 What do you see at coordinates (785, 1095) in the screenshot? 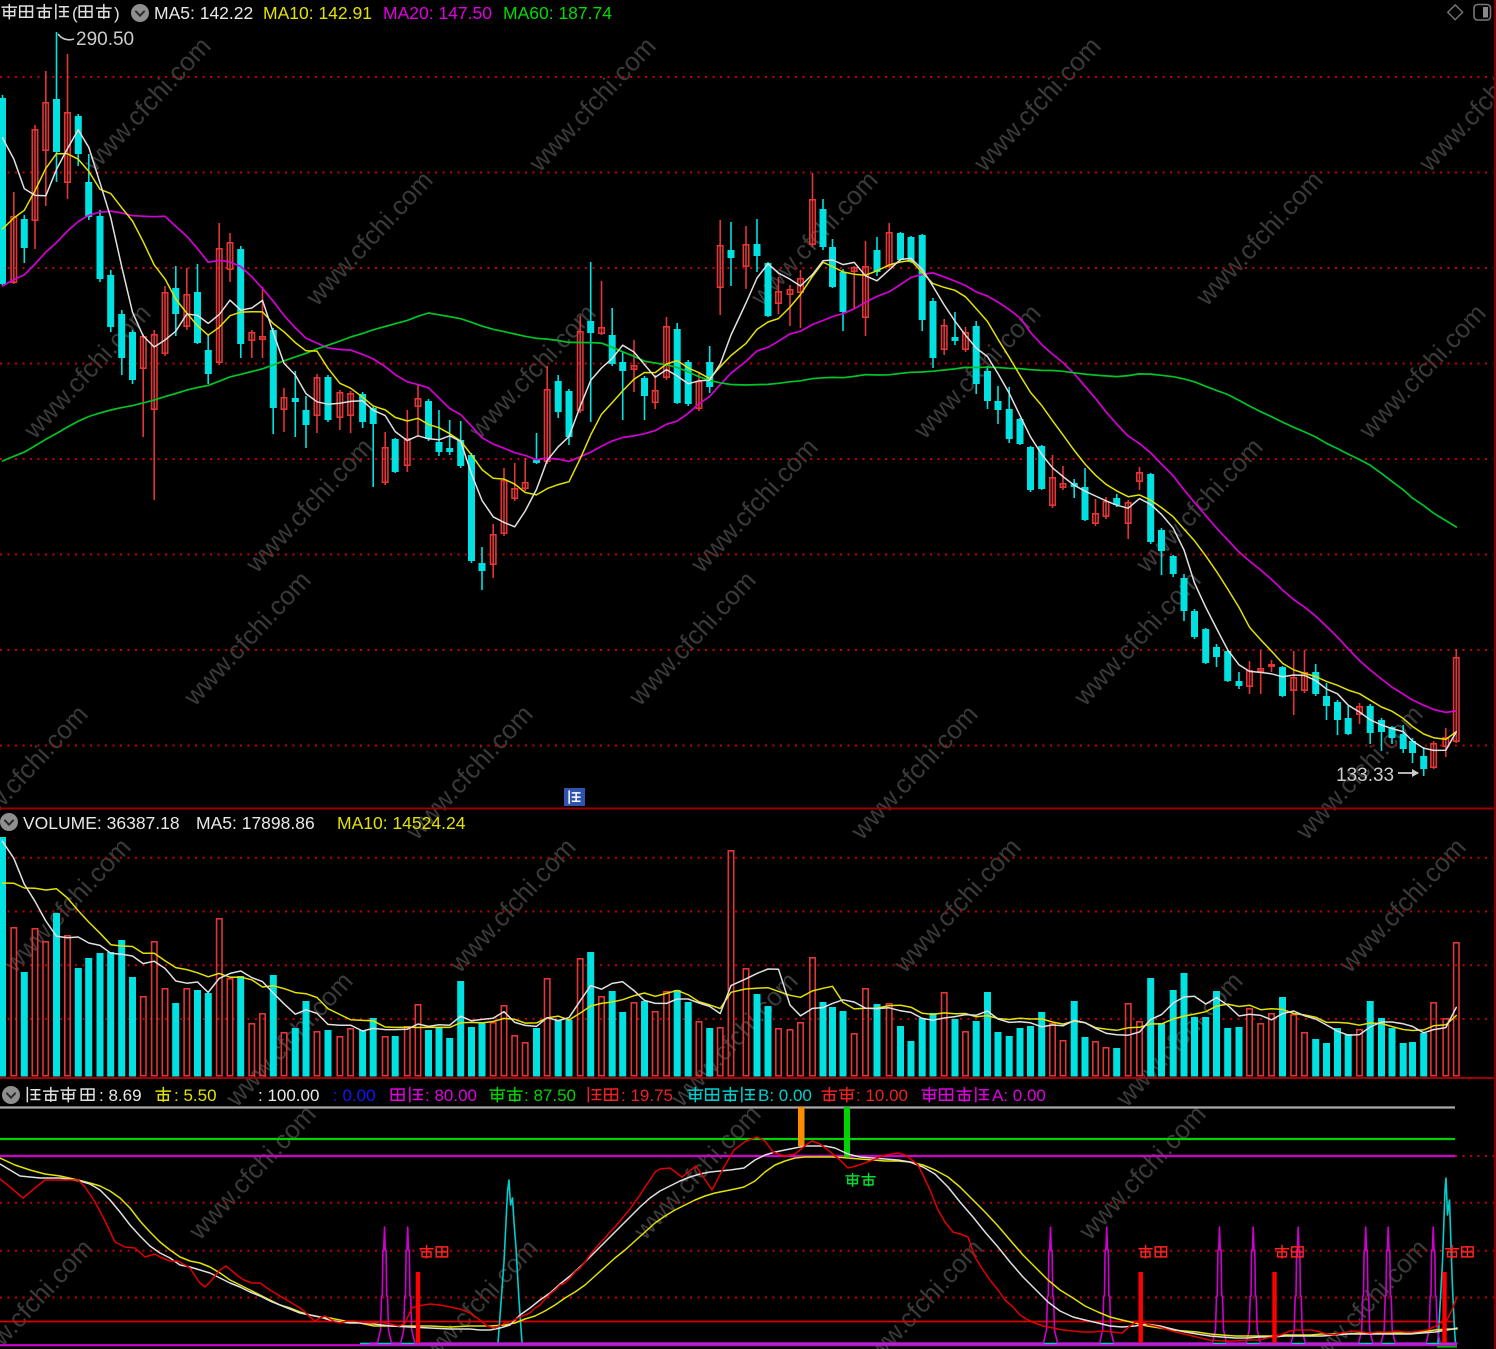
I see `svg-text: B: 0.00` at bounding box center [785, 1095].